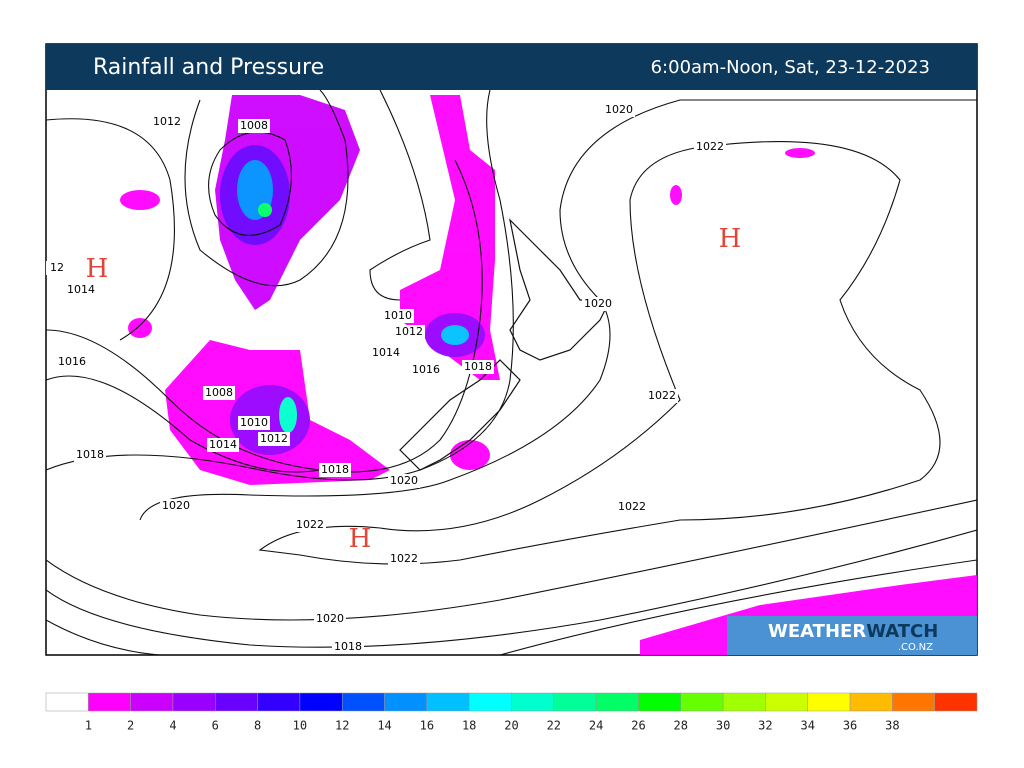 This screenshot has width=1024, height=768. Describe the element at coordinates (596, 726) in the screenshot. I see `legend-label: 24` at that location.